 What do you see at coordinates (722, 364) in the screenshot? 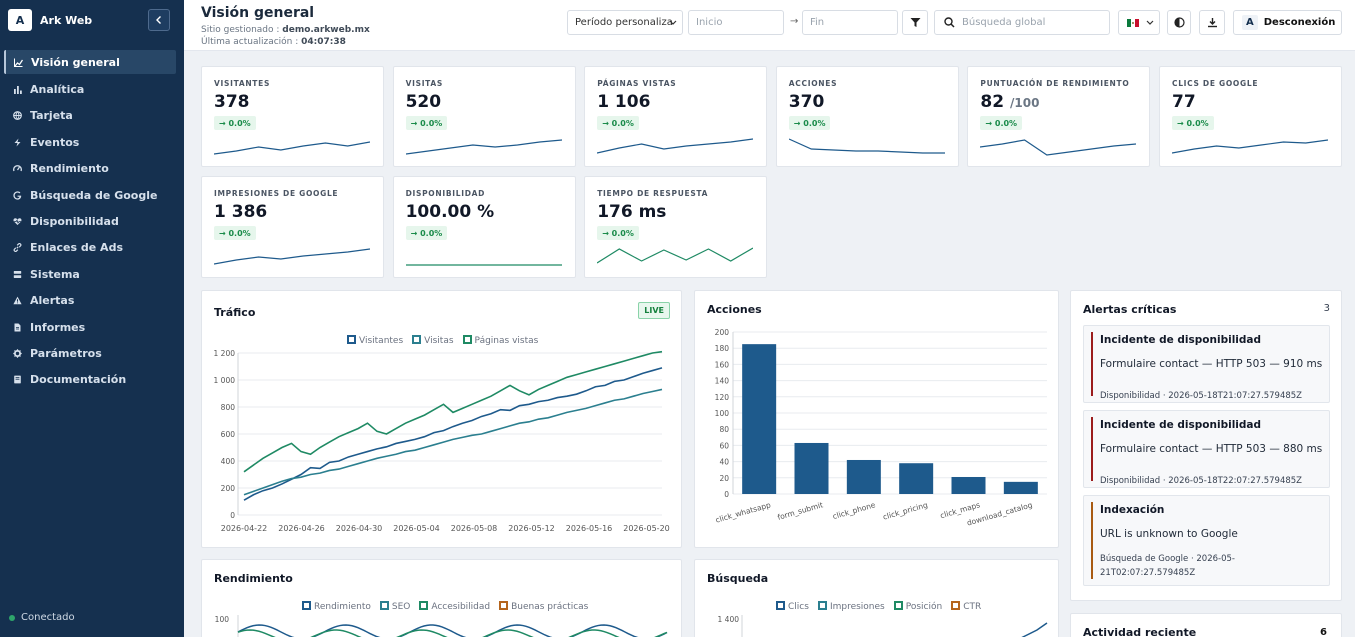
I see `y-tick-label: 160` at bounding box center [722, 364].